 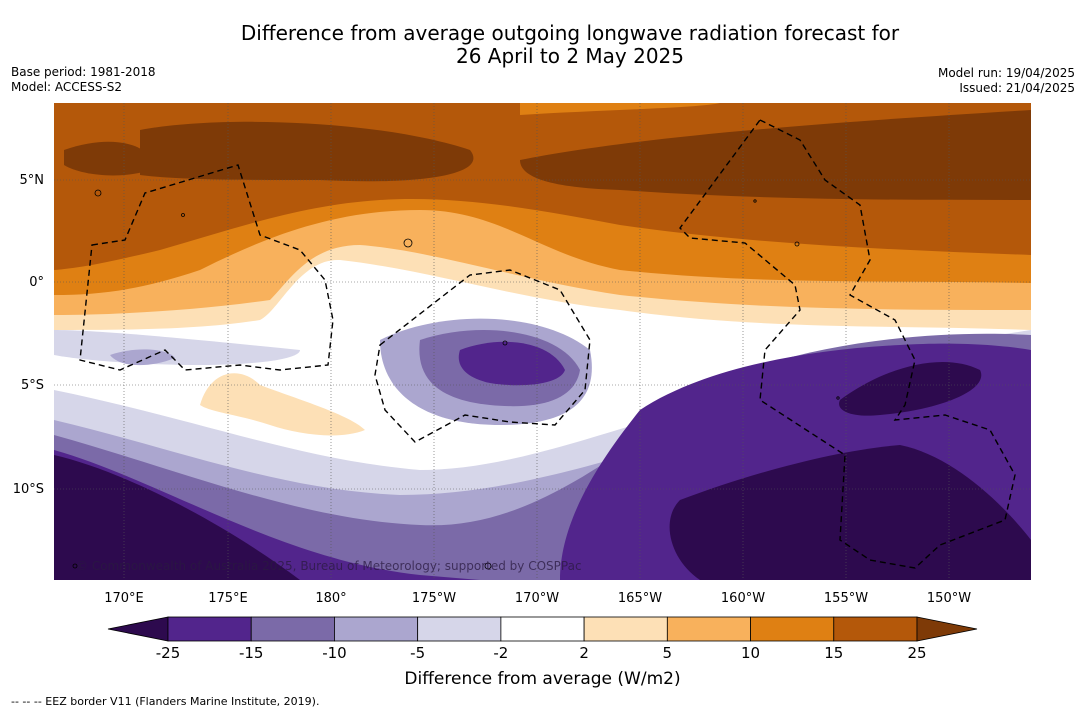 I want to click on meta-left: Base period: 1981-2018 Model: ACCESS-S2, so click(x=83, y=80).